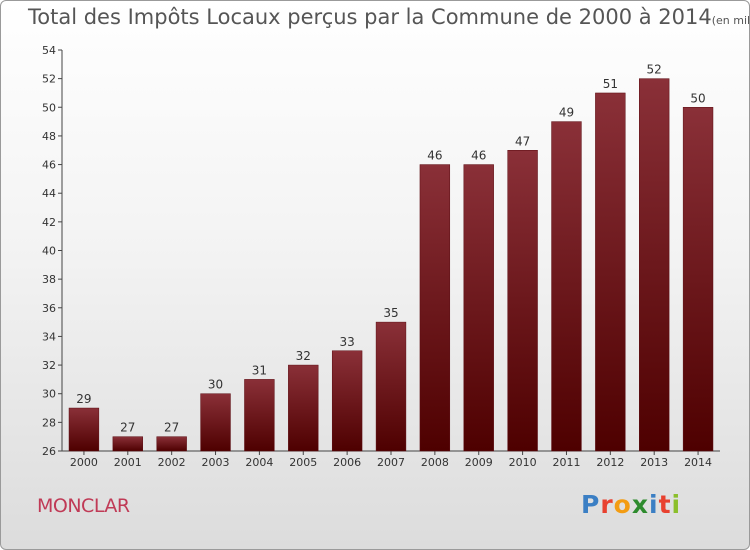 This screenshot has width=750, height=550. What do you see at coordinates (83, 506) in the screenshot?
I see `commune-name: MONCLAR` at bounding box center [83, 506].